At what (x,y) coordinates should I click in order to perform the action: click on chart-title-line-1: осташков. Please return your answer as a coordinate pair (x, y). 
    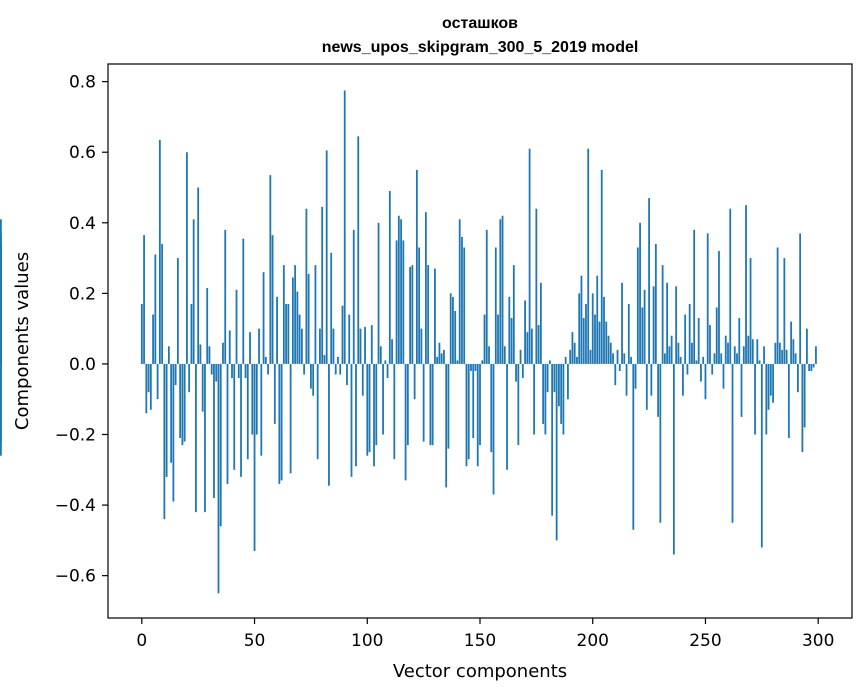
    Looking at the image, I should click on (480, 23).